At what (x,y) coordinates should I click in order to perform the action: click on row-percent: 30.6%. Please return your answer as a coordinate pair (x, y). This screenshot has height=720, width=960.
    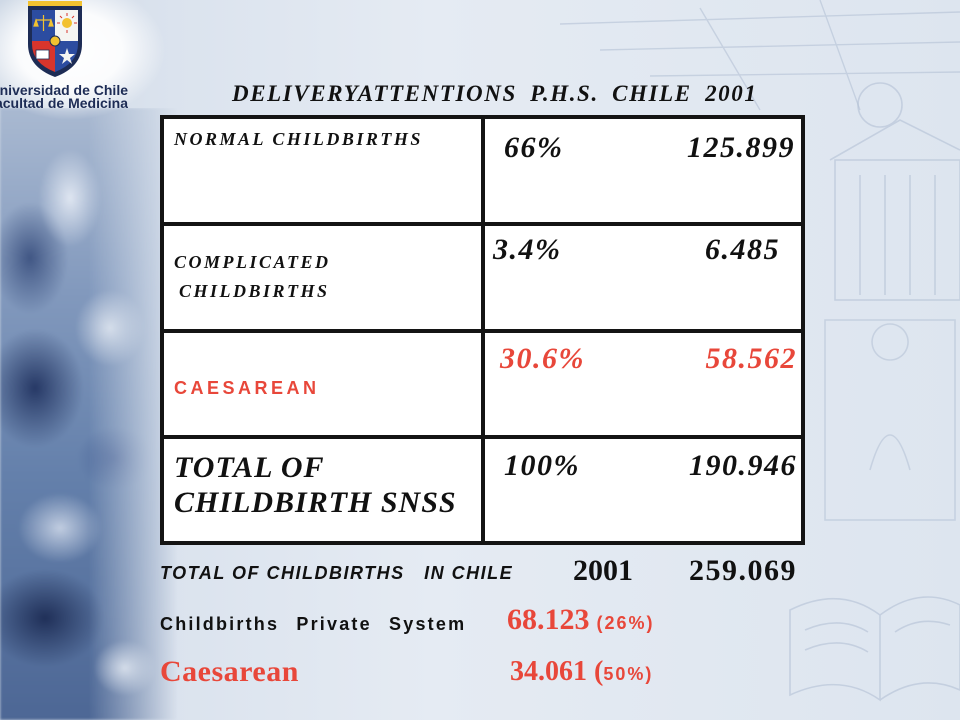
    Looking at the image, I should click on (542, 358).